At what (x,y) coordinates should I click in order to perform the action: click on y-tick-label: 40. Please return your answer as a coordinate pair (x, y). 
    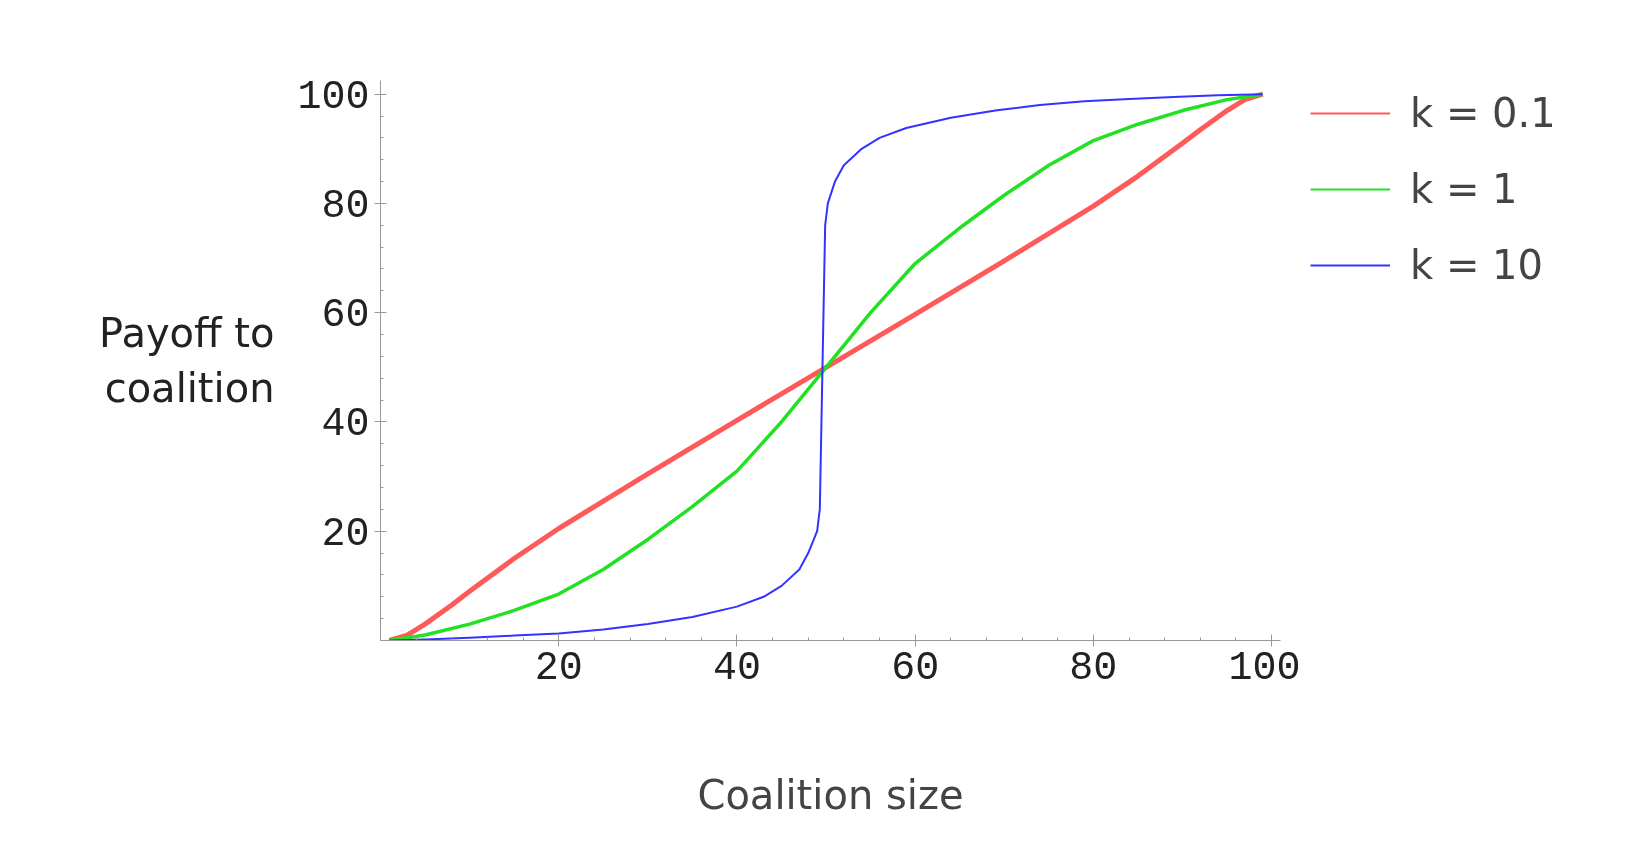
    Looking at the image, I should click on (345, 425).